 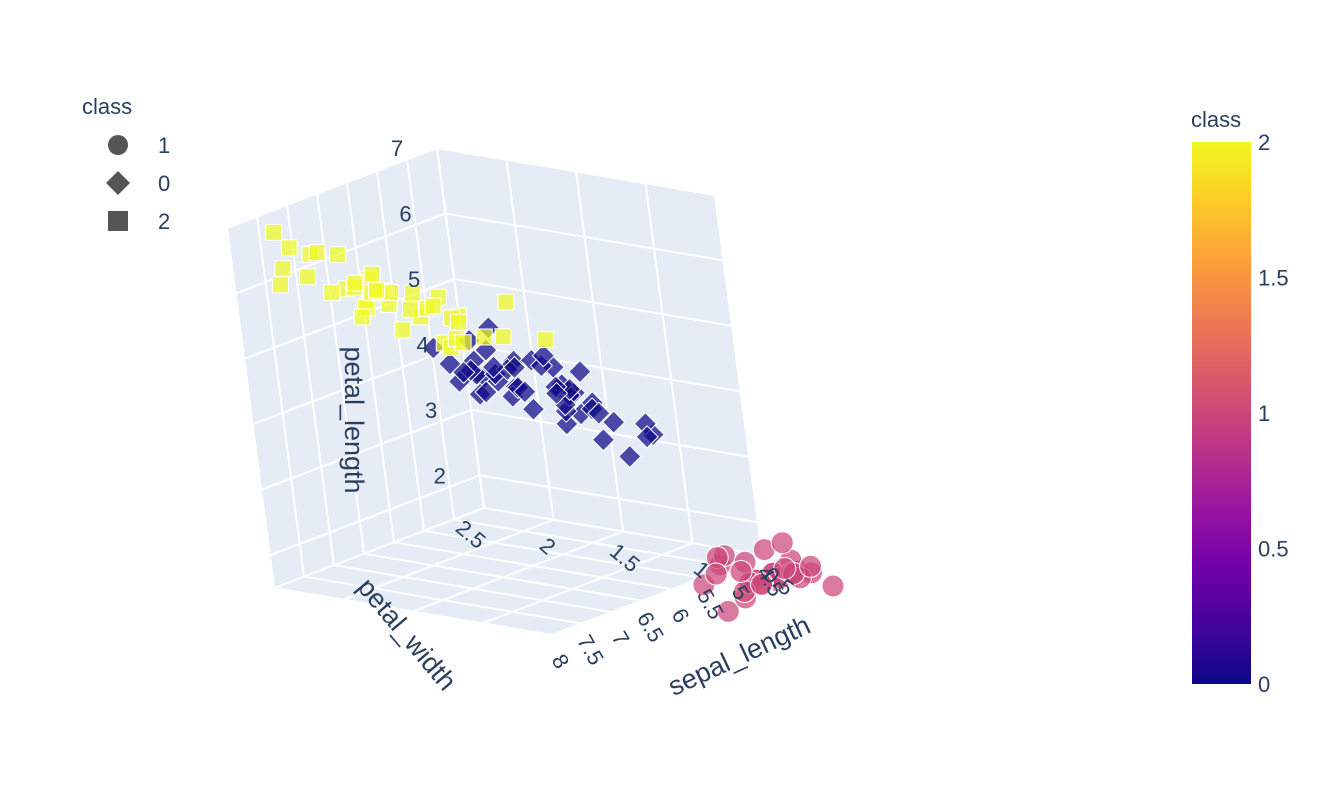 I want to click on colorbar-tick: 0.5, so click(x=1273, y=549).